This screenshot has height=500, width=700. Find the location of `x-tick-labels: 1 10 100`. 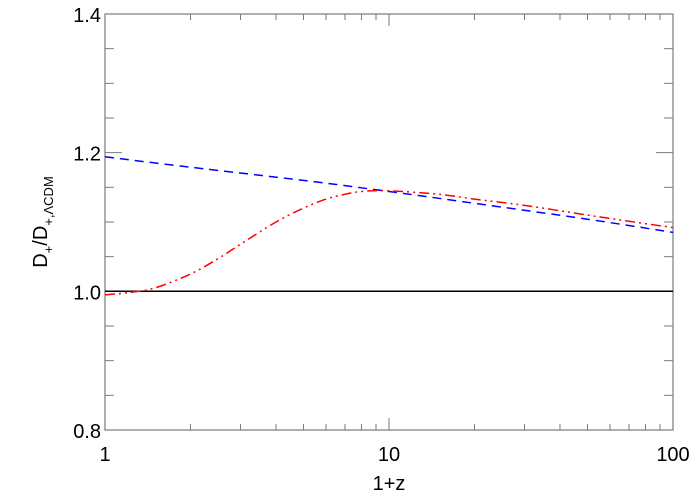

x-tick-labels: 1 10 100 is located at coordinates (394, 455).